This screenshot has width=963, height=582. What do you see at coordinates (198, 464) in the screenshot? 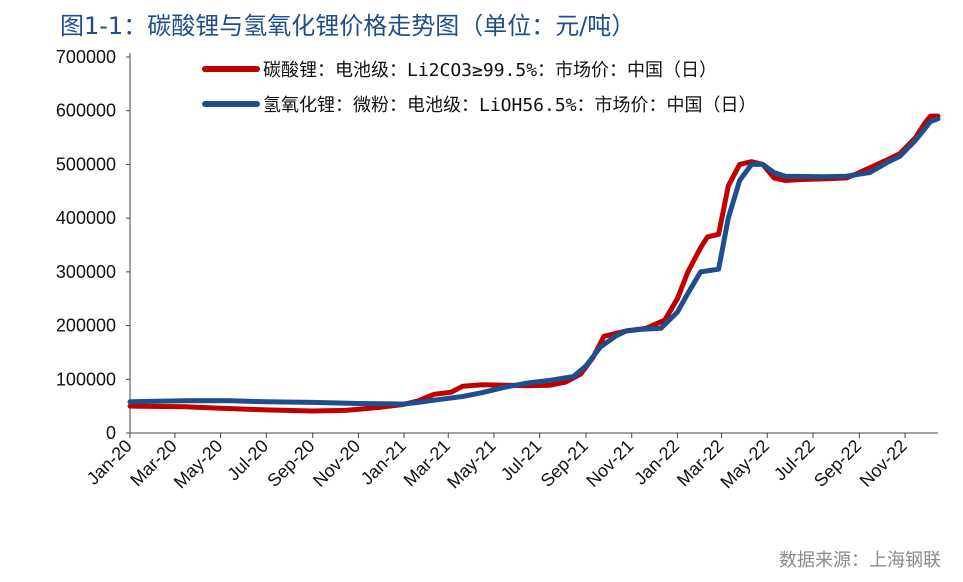
I see `x-tick-label: May-20` at bounding box center [198, 464].